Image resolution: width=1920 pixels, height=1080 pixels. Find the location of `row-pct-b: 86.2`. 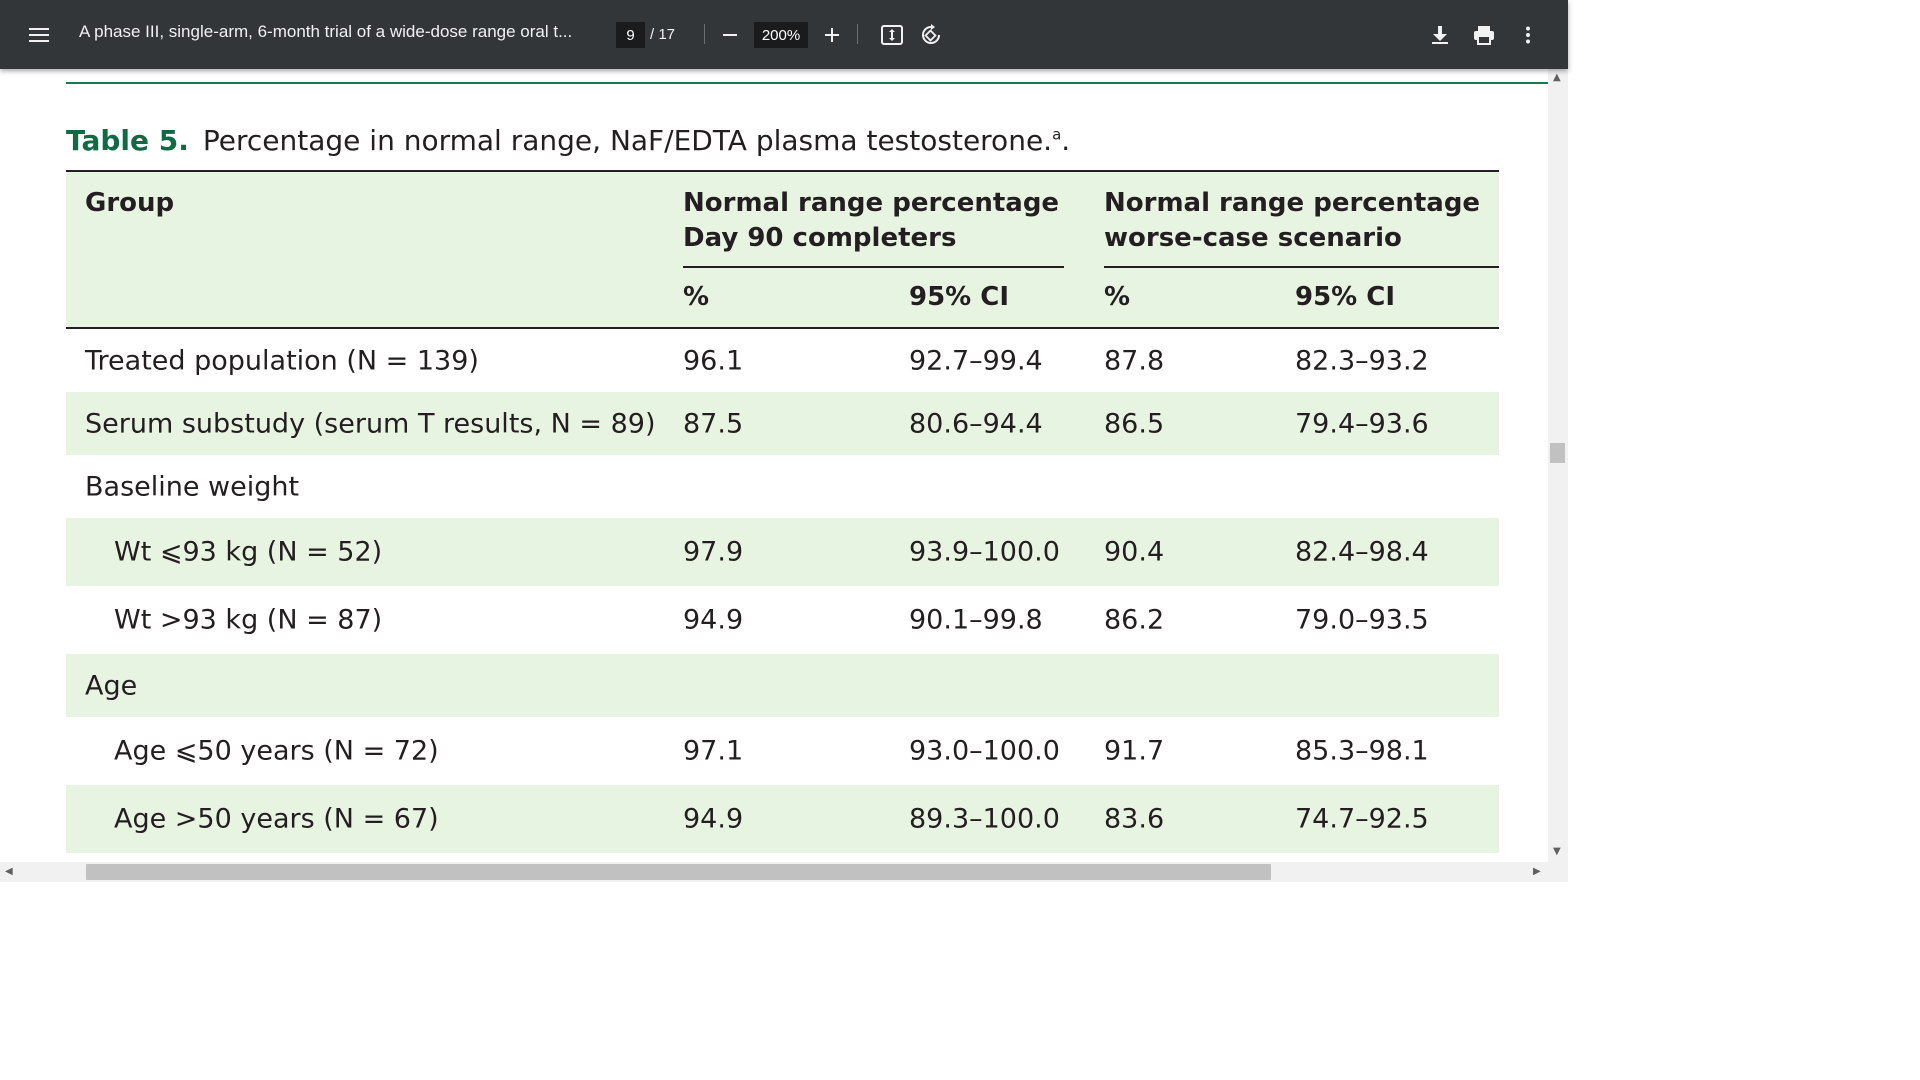

row-pct-b: 86.2 is located at coordinates (1134, 620).